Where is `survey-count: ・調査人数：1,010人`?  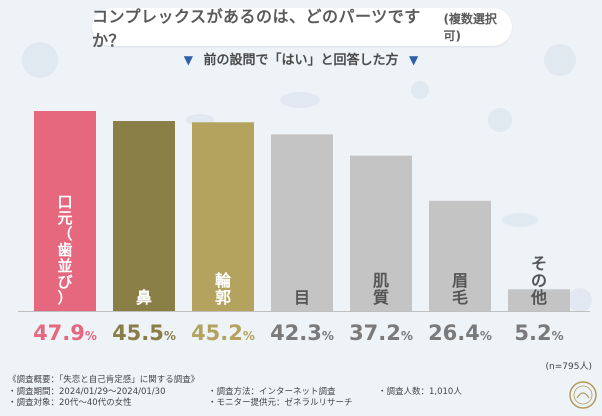
survey-count: ・調査人数：1,010人 is located at coordinates (420, 391).